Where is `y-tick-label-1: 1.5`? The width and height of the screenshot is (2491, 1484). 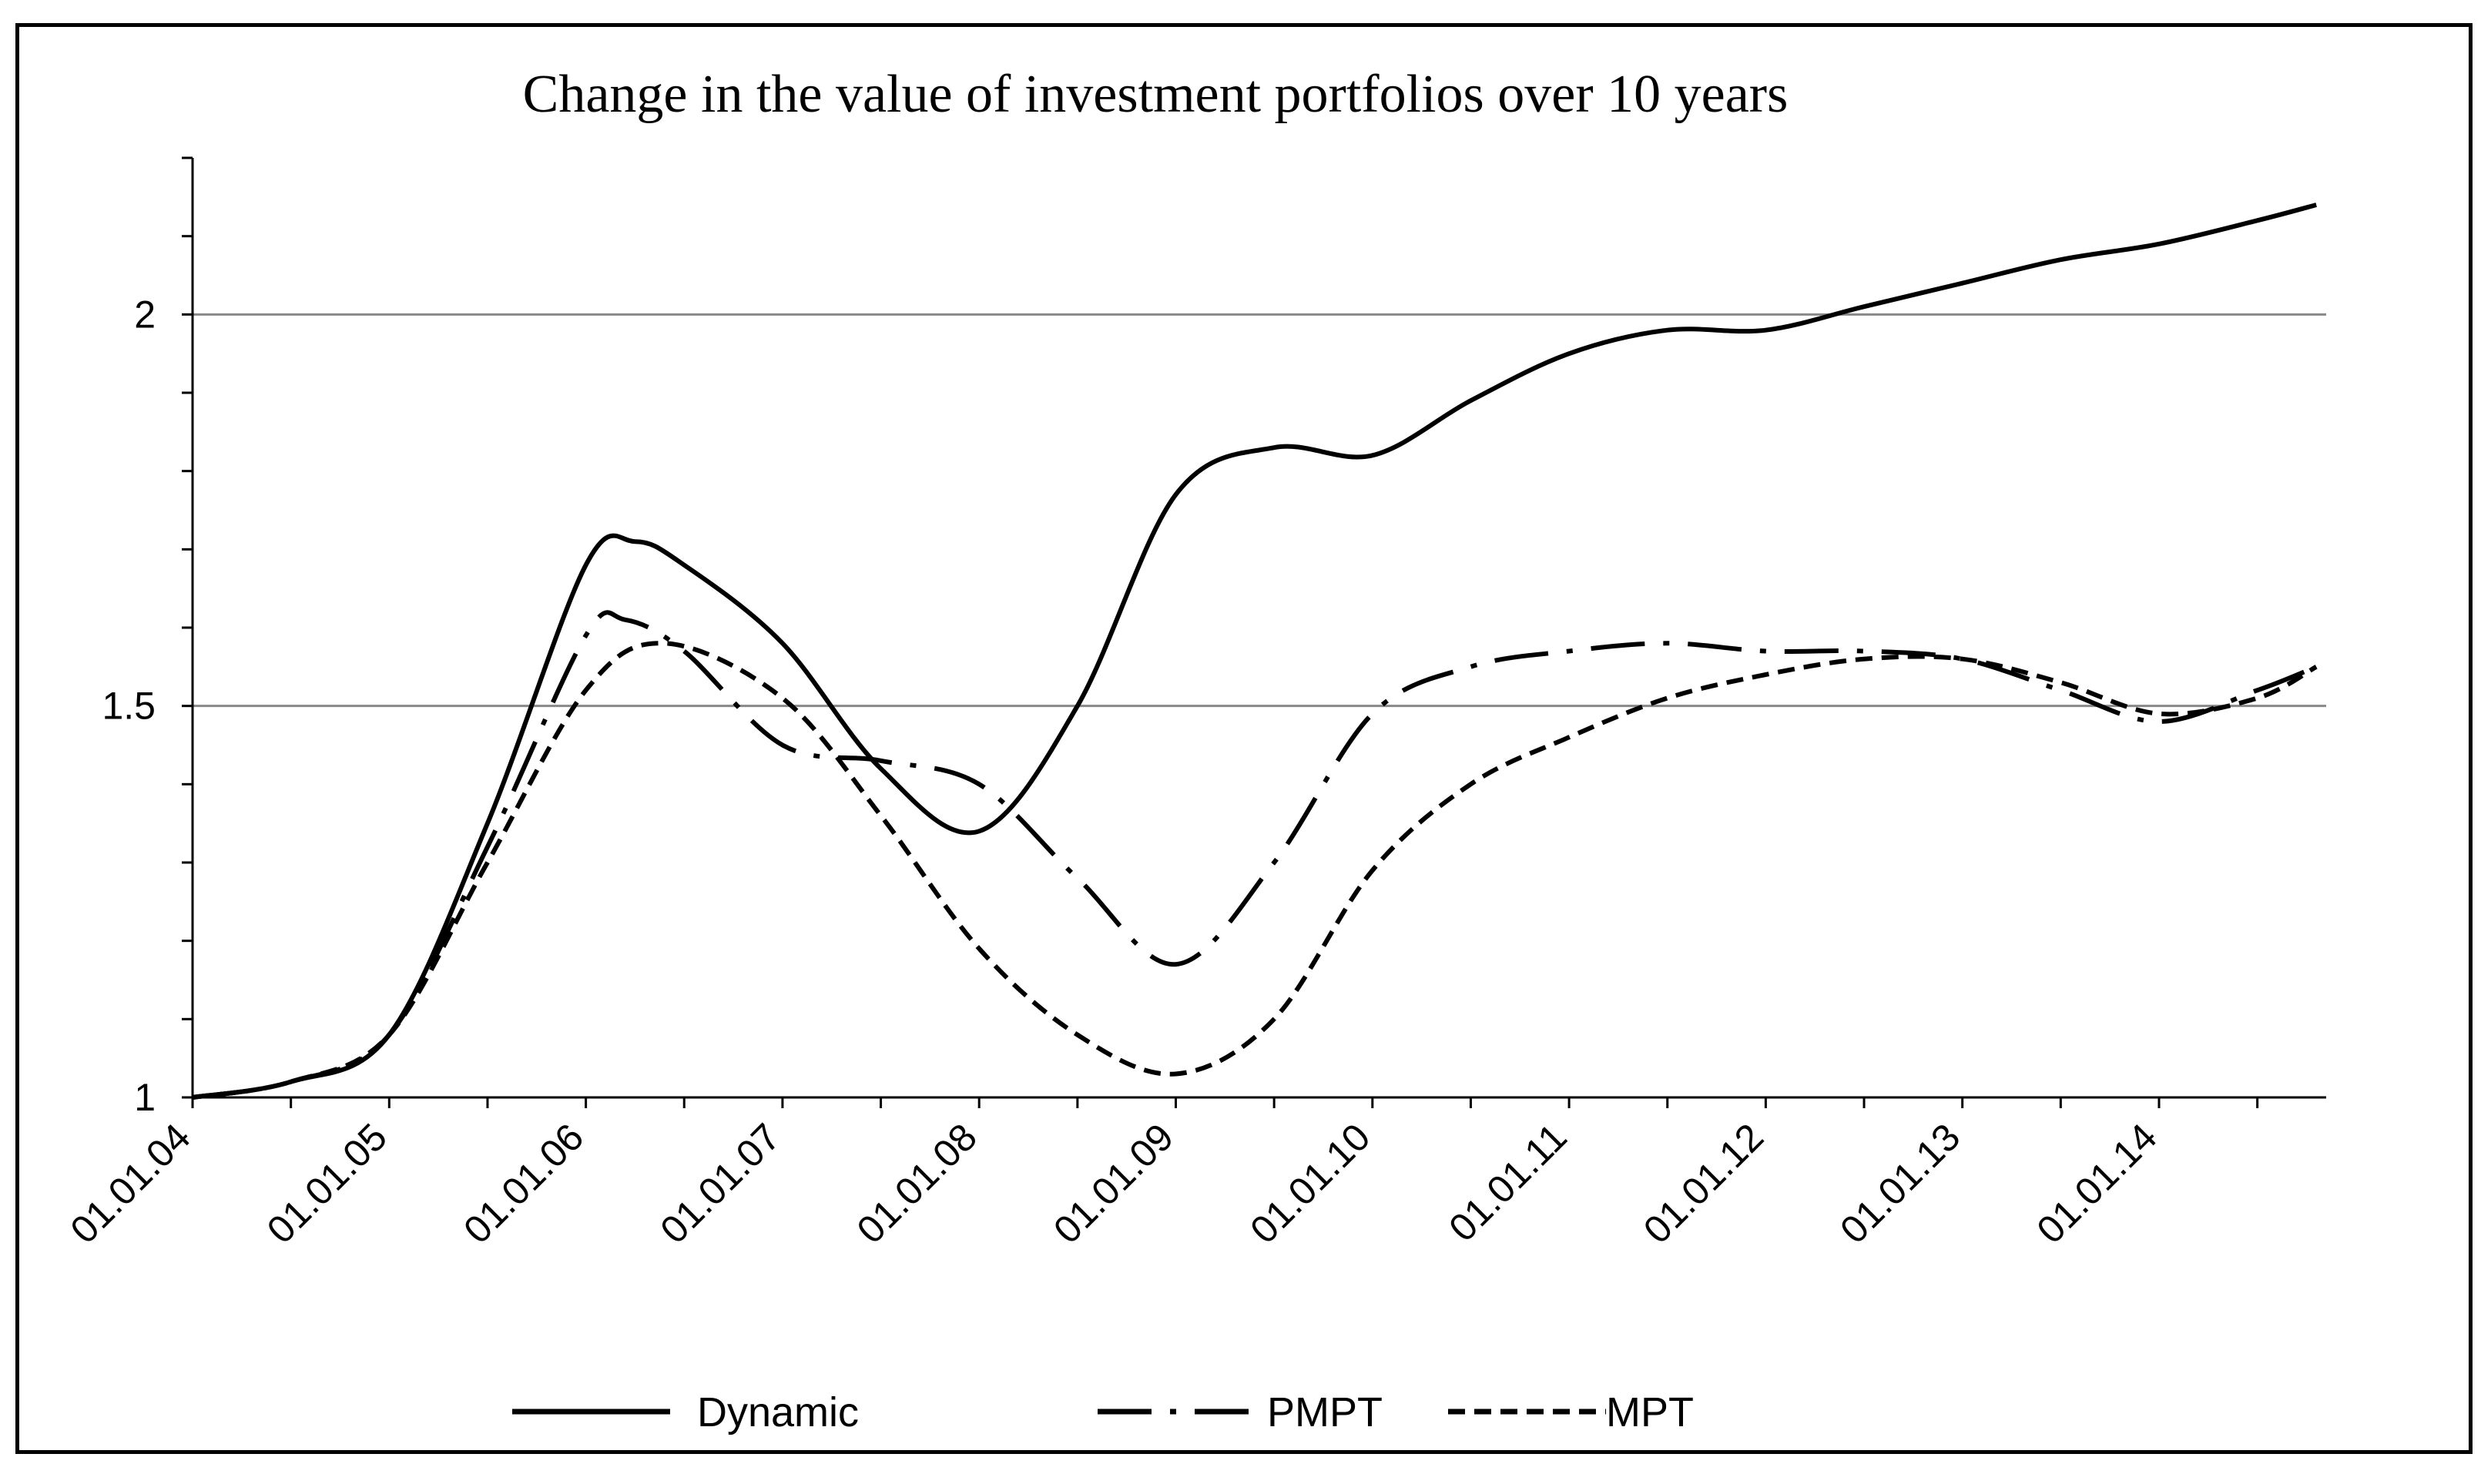 y-tick-label-1: 1.5 is located at coordinates (129, 706).